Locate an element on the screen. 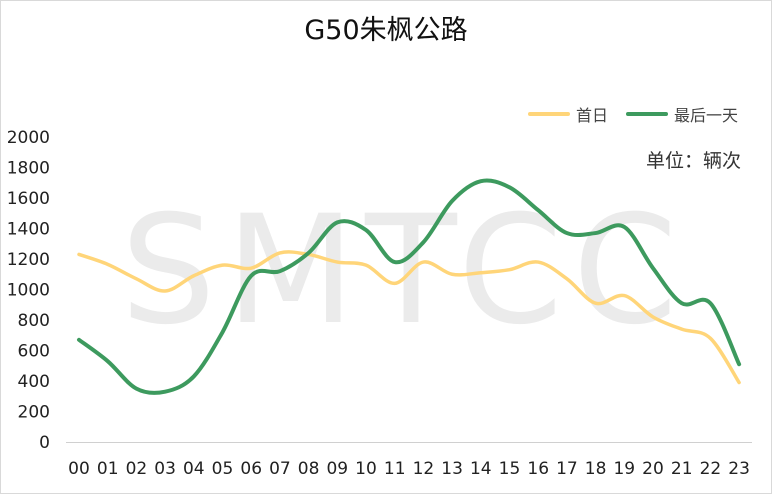 The height and width of the screenshot is (494, 772). legend-swatch-first-day is located at coordinates (549, 114).